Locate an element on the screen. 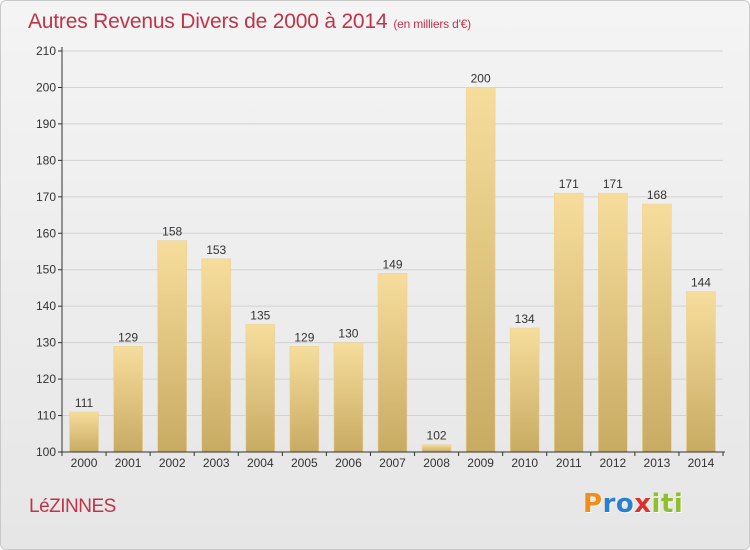 This screenshot has width=750, height=550. x-tick-label: 2013 is located at coordinates (657, 463).